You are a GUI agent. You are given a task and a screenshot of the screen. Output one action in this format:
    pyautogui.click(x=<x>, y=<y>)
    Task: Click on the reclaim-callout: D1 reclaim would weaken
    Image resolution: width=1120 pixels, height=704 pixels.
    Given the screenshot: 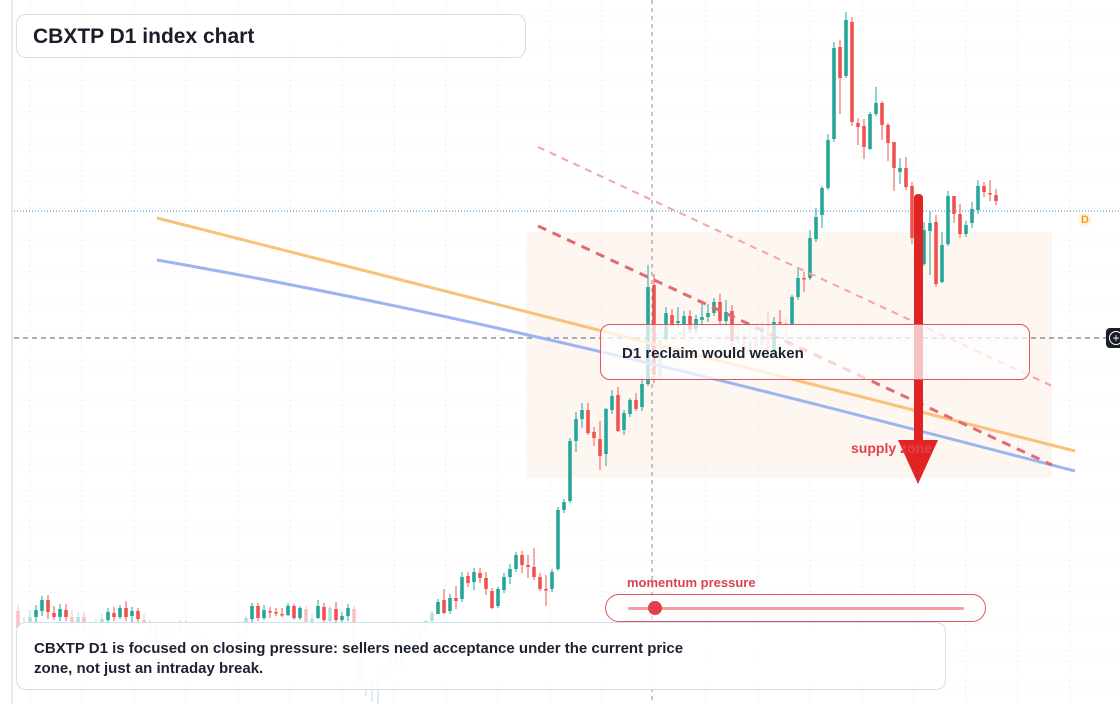 What is the action you would take?
    pyautogui.click(x=815, y=352)
    